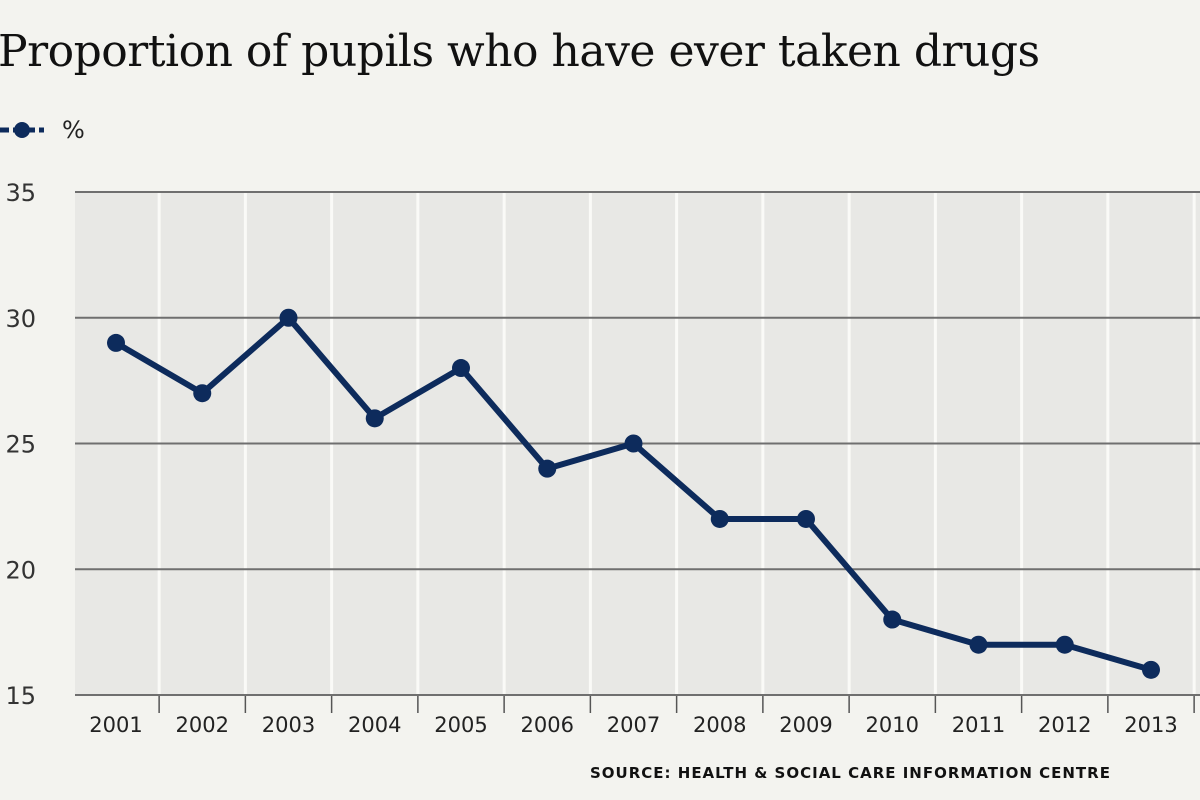 Image resolution: width=1200 pixels, height=800 pixels. What do you see at coordinates (20, 193) in the screenshot?
I see `y-tick-label: 35` at bounding box center [20, 193].